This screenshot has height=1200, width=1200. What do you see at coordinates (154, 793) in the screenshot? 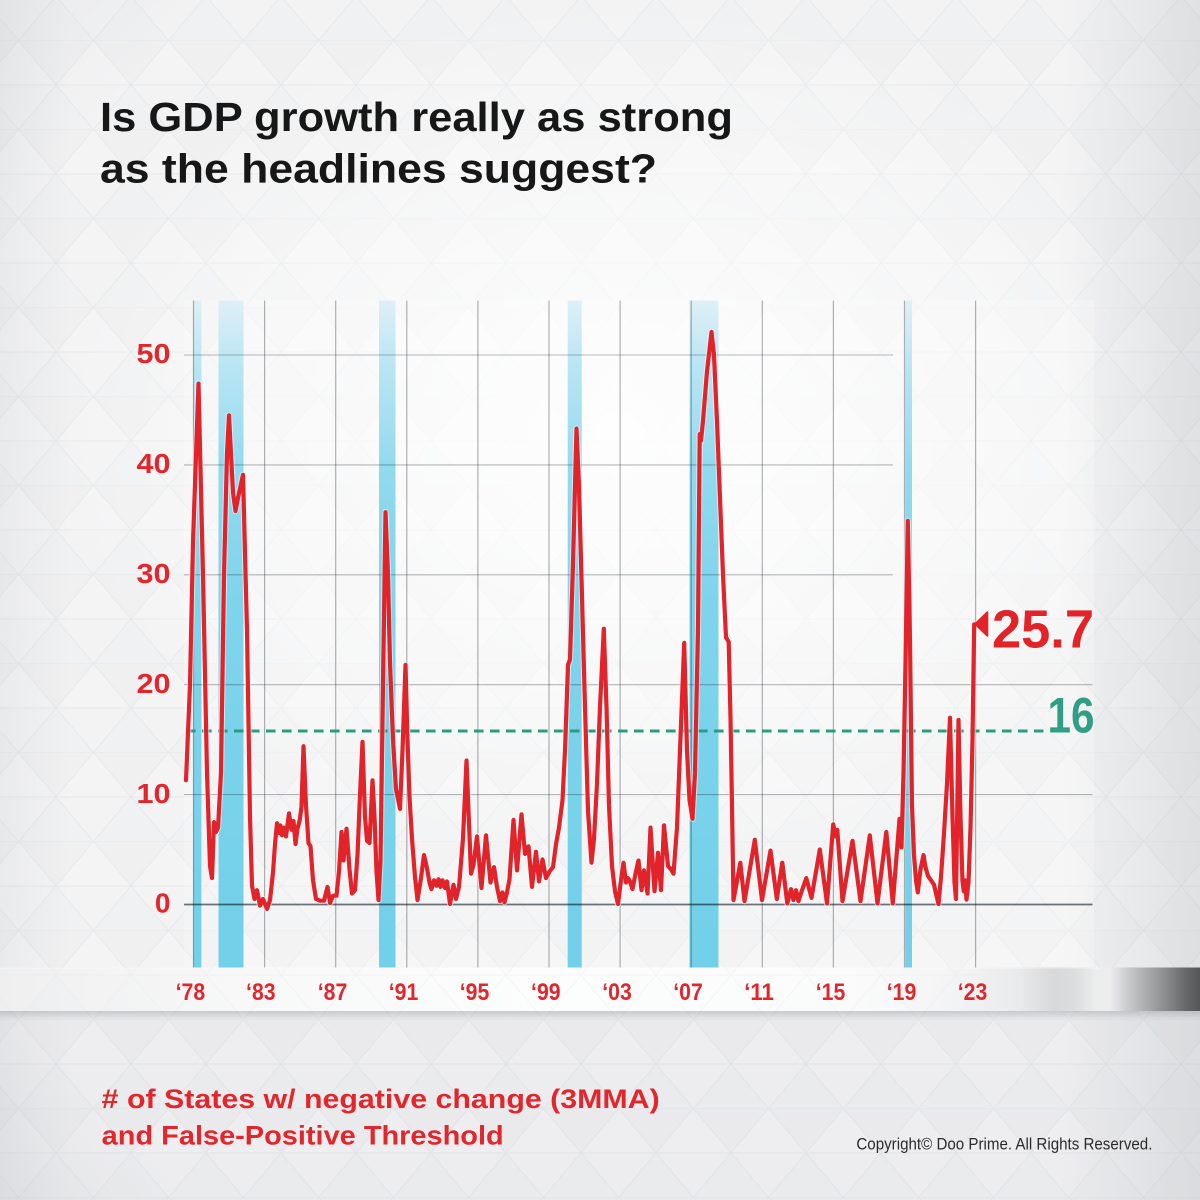
I see `svg-text: 10` at bounding box center [154, 793].